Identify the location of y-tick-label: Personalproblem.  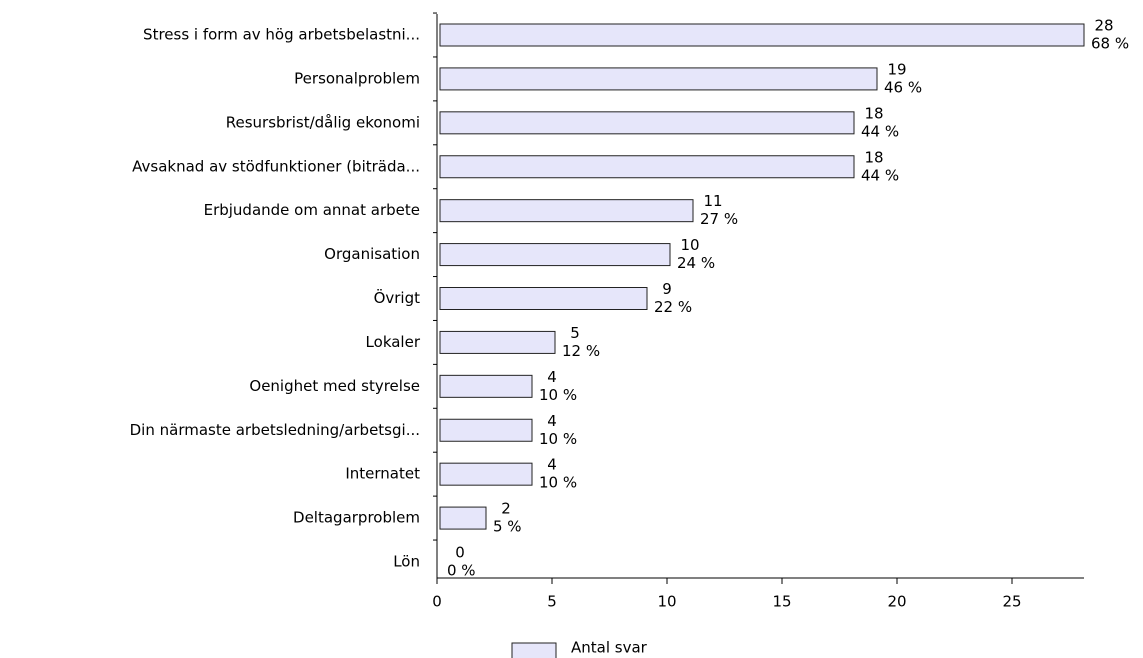
(357, 78).